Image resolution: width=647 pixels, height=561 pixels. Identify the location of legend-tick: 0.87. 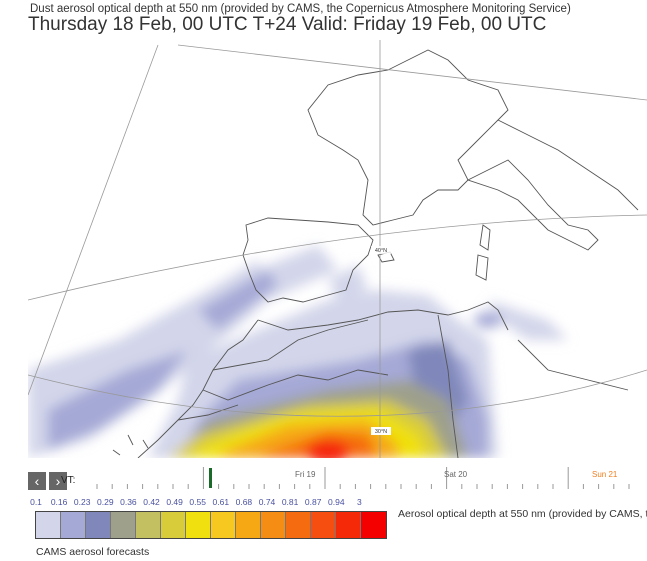
(313, 502).